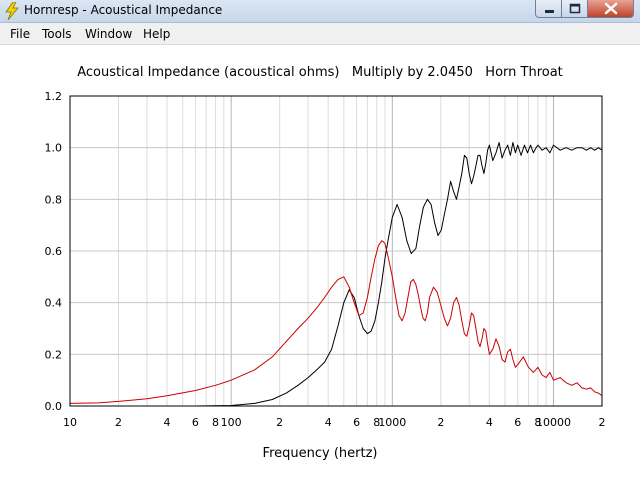 The width and height of the screenshot is (640, 484). I want to click on y-tick-label: 0.4, so click(54, 303).